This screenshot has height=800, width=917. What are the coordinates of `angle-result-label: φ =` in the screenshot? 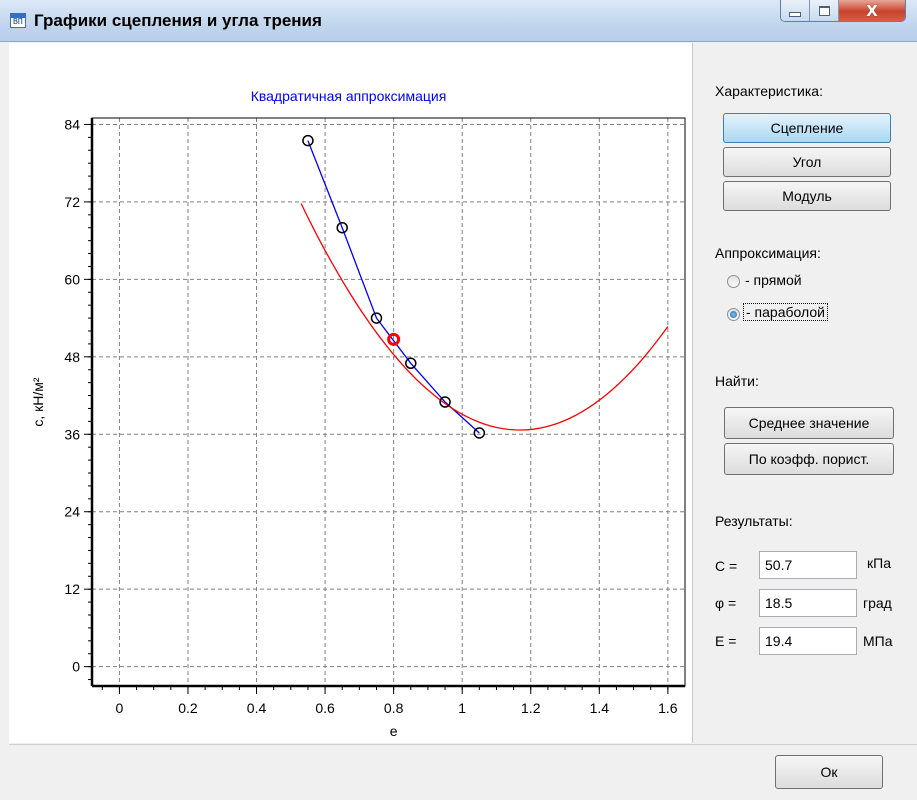 It's located at (726, 603).